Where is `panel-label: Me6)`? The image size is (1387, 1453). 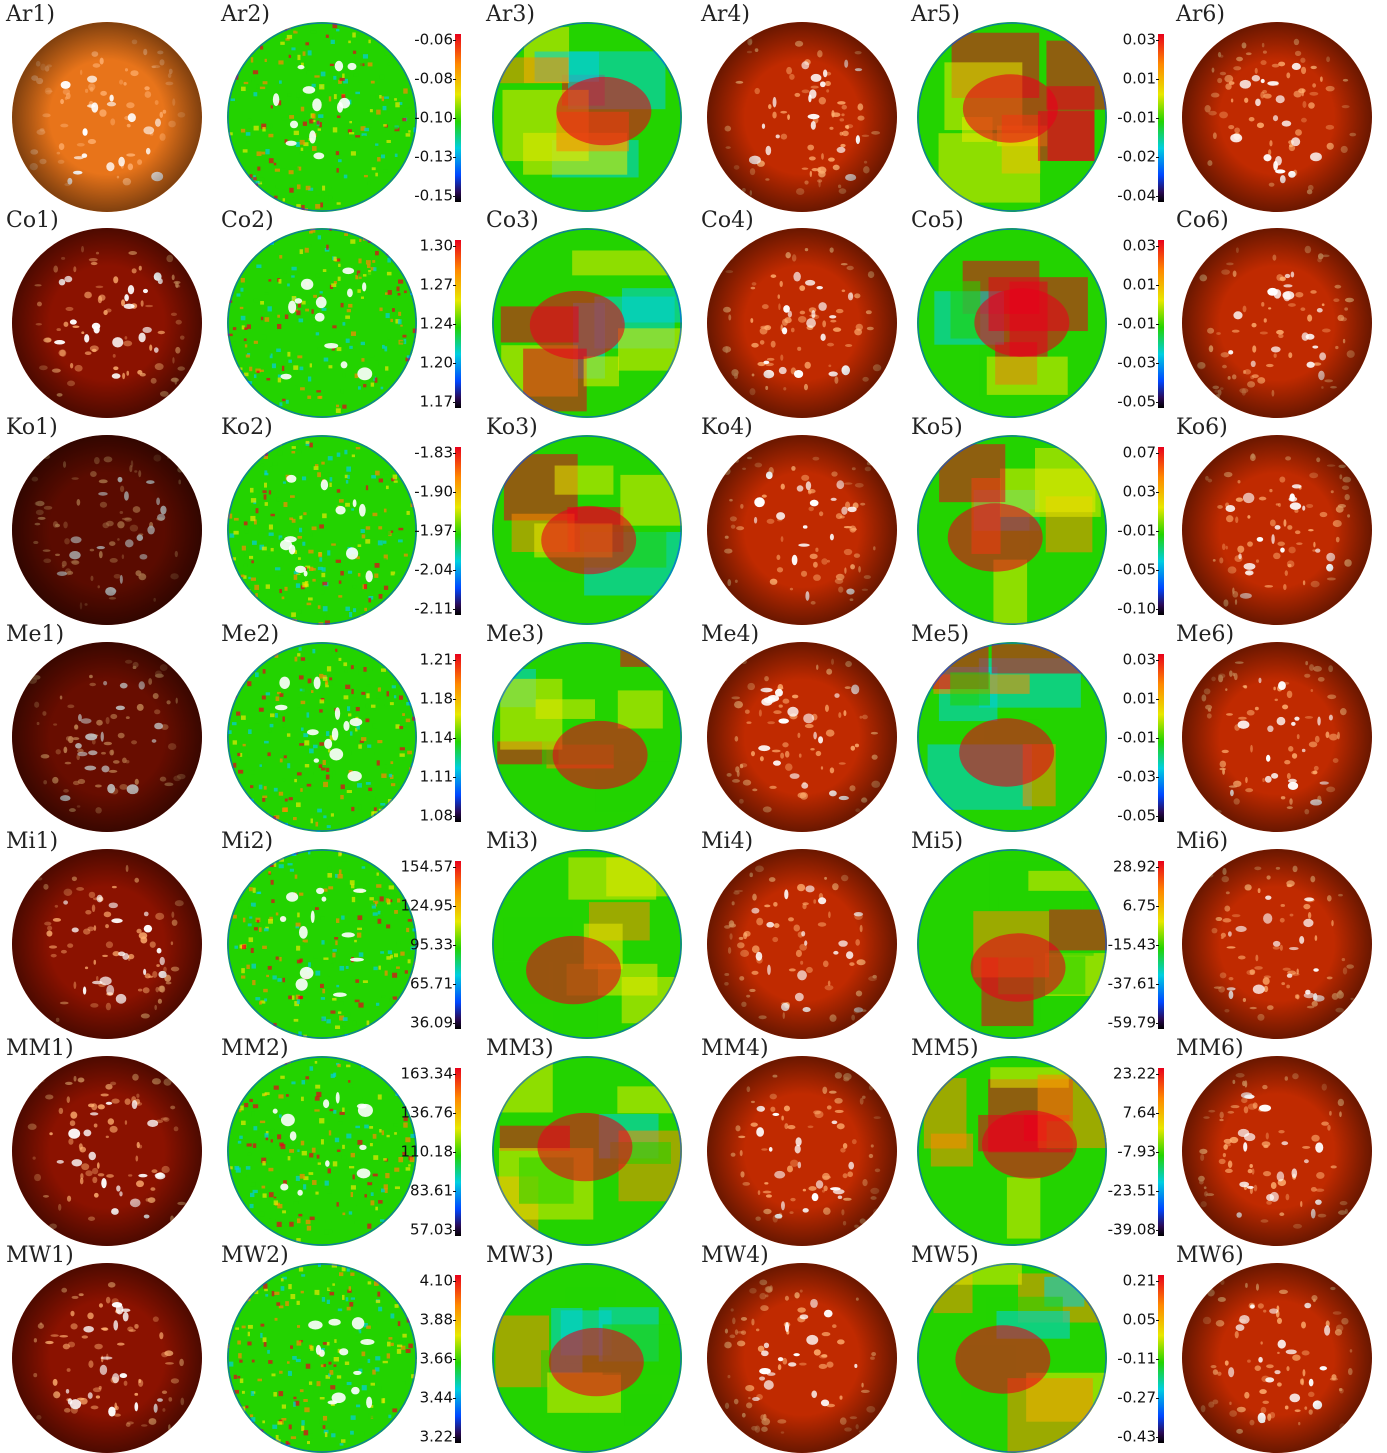 panel-label: Me6) is located at coordinates (1205, 635).